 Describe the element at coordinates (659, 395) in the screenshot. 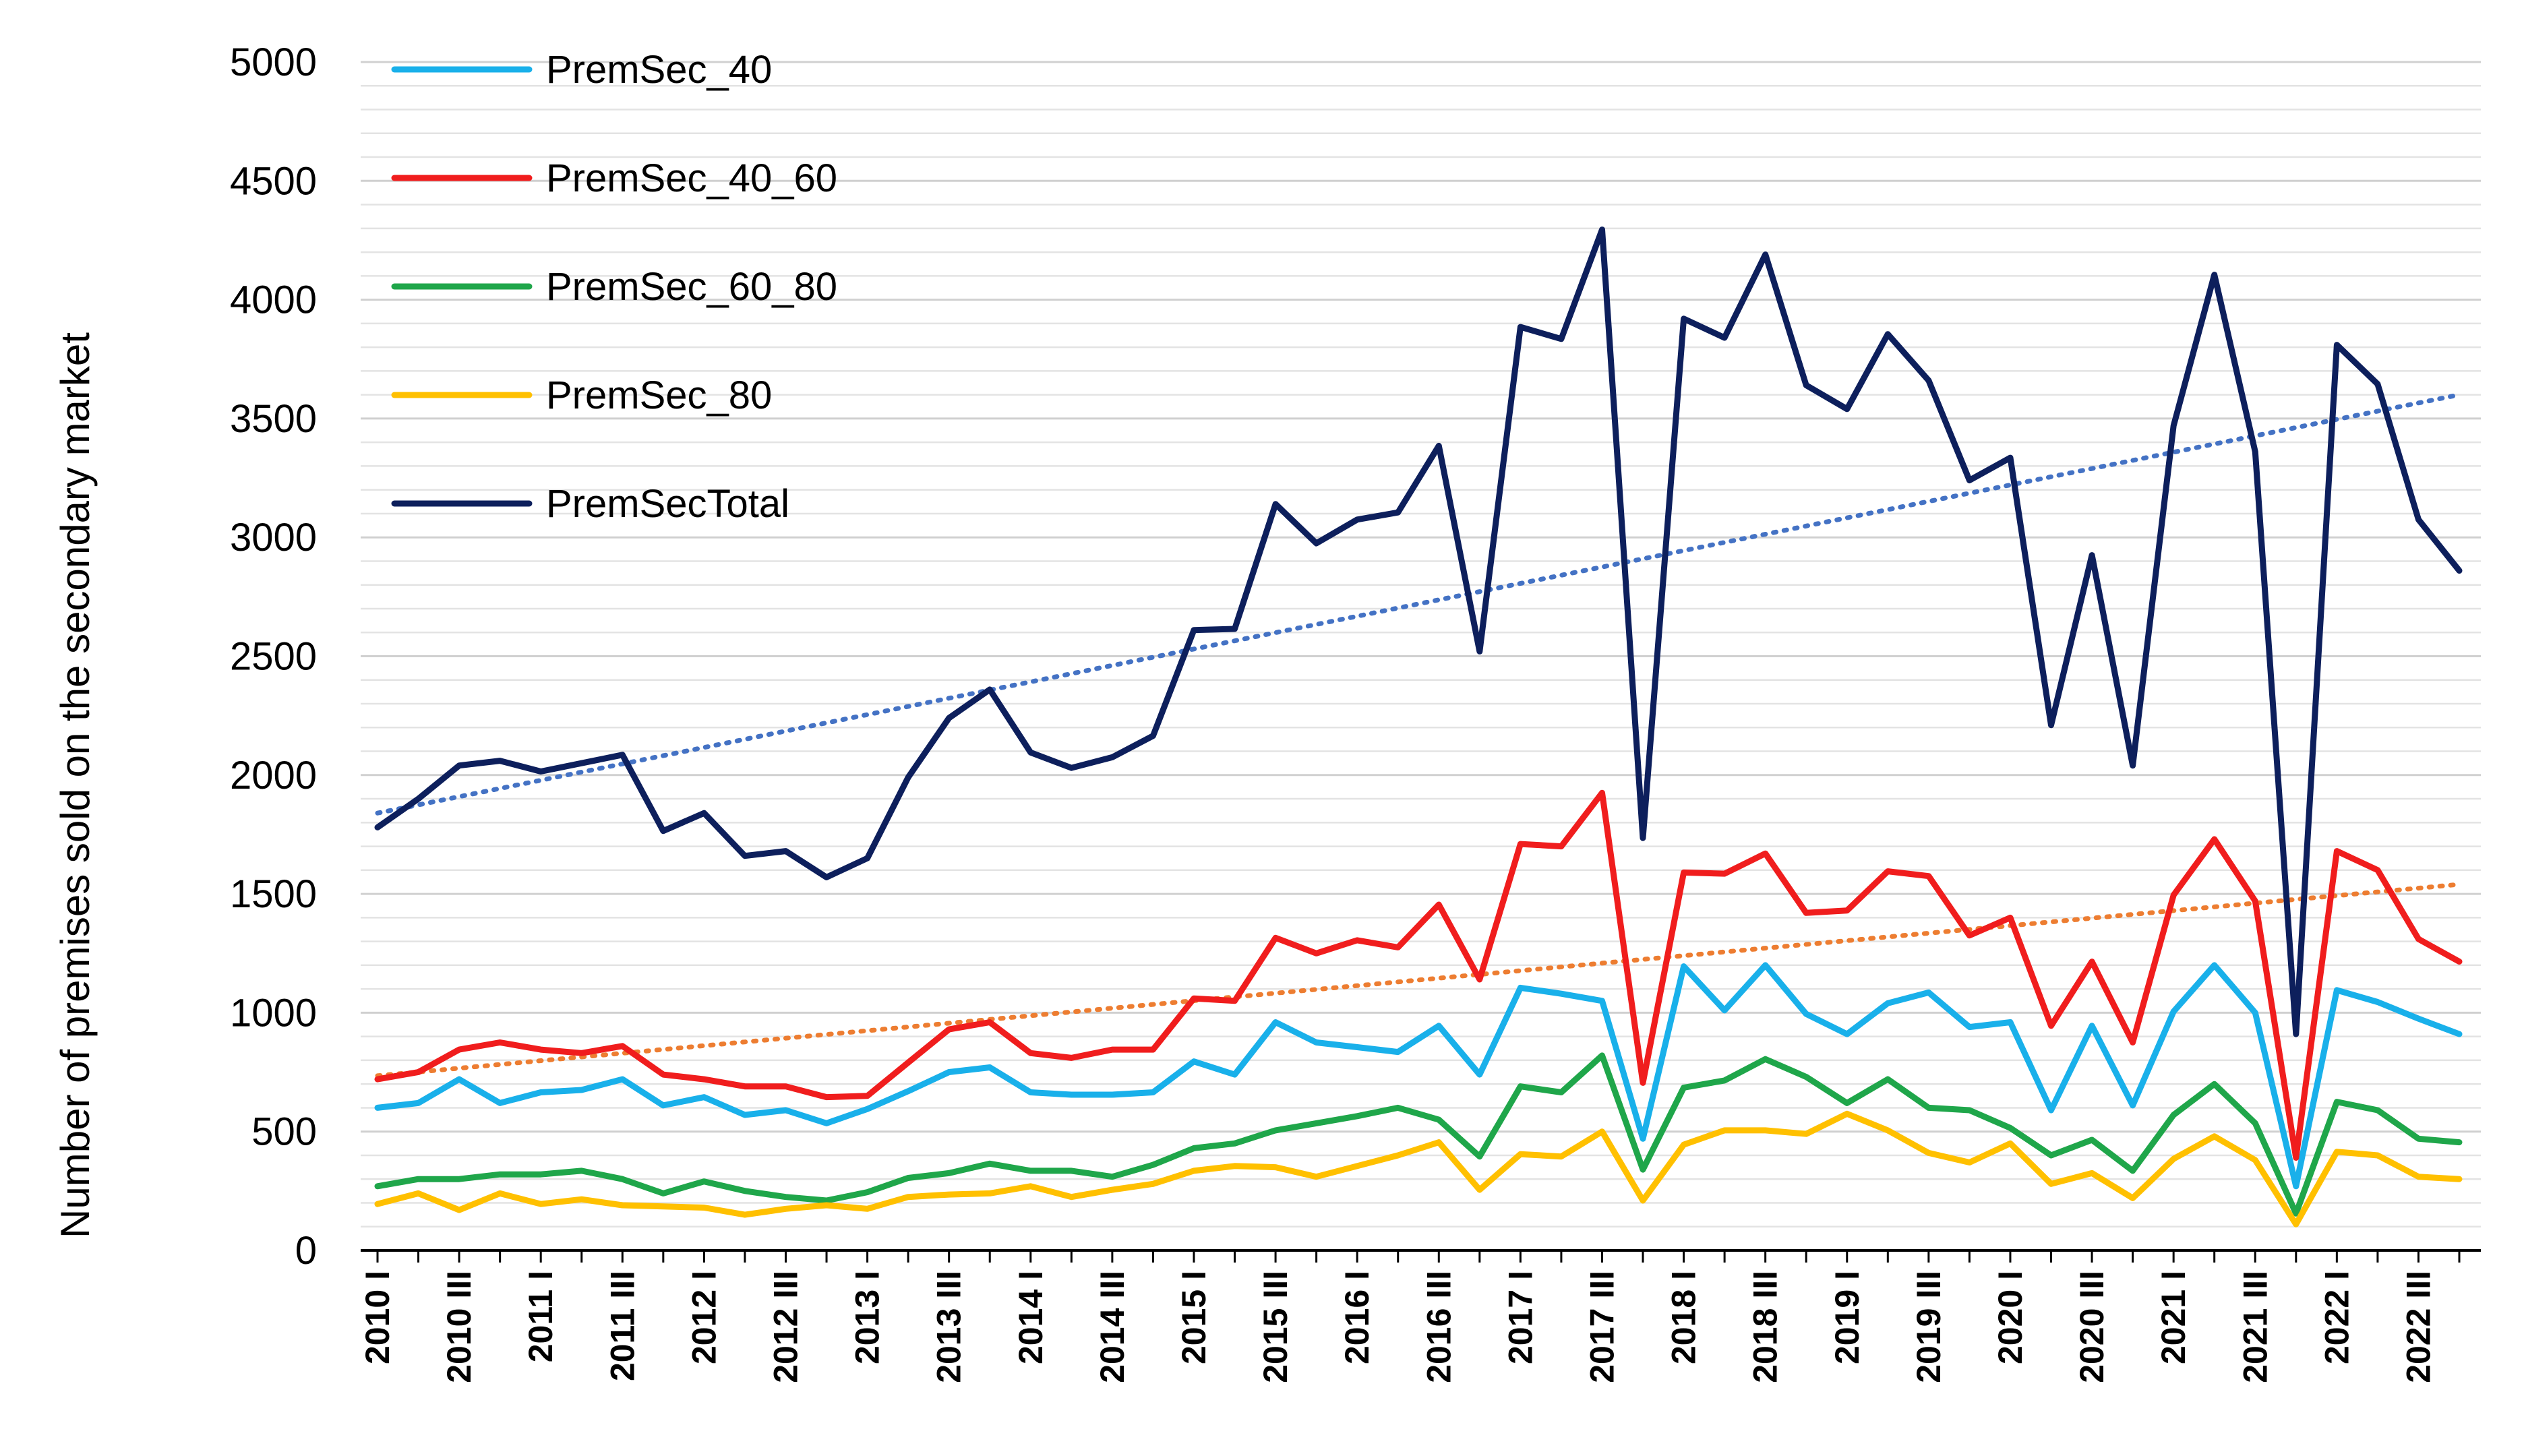

I see `legend-label: PremSec_80` at that location.